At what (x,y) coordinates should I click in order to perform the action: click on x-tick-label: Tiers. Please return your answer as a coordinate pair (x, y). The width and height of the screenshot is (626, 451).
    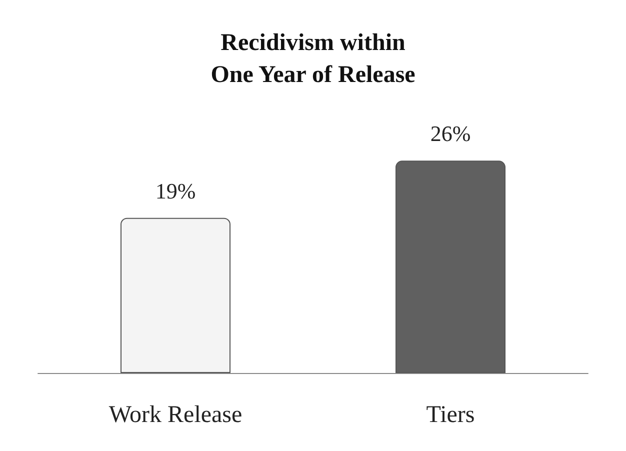
    Looking at the image, I should click on (450, 415).